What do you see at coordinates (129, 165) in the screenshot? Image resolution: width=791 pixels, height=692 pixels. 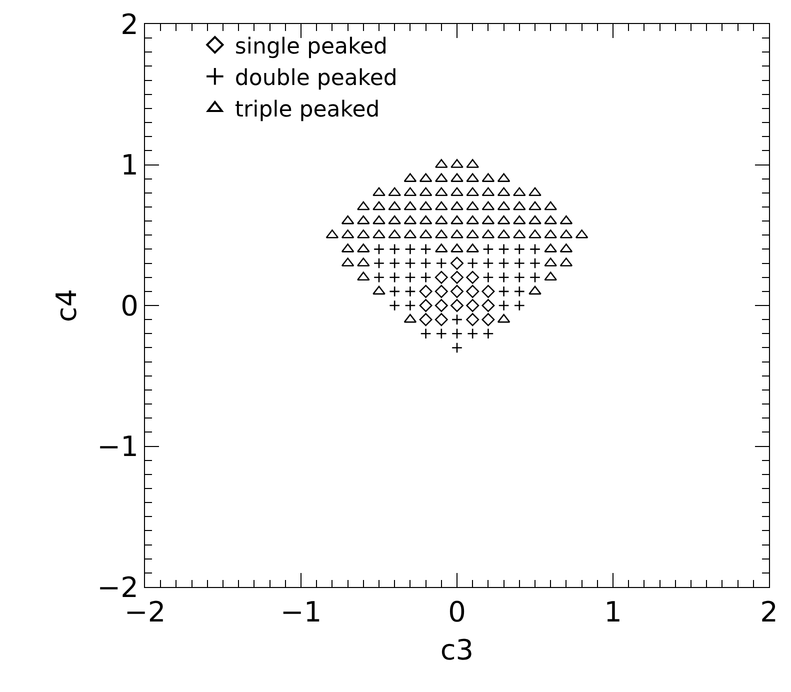 I see `y-tick-label: 1` at bounding box center [129, 165].